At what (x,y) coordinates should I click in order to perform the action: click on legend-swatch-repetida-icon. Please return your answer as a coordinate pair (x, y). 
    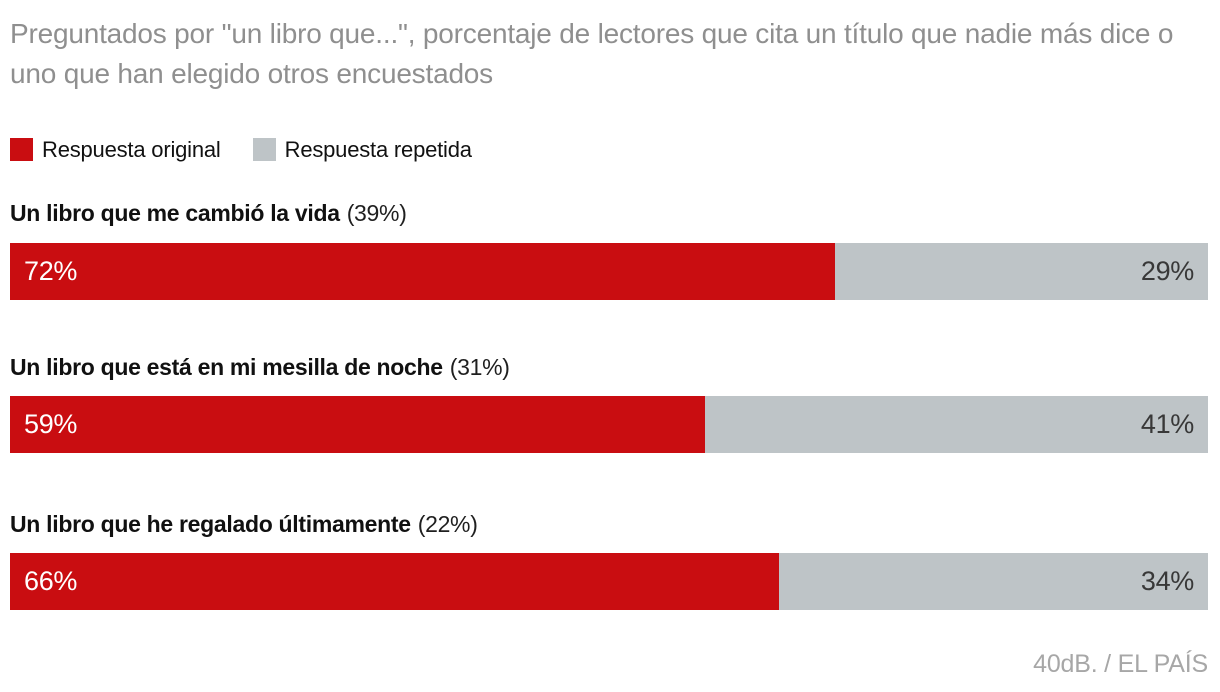
    Looking at the image, I should click on (264, 149).